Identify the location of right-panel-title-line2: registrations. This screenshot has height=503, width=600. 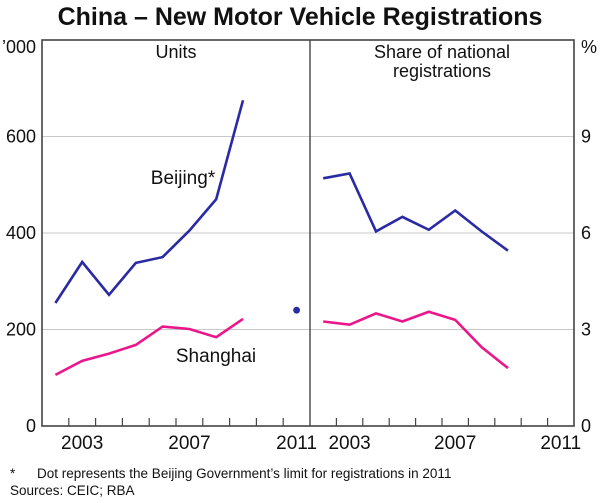
(442, 71).